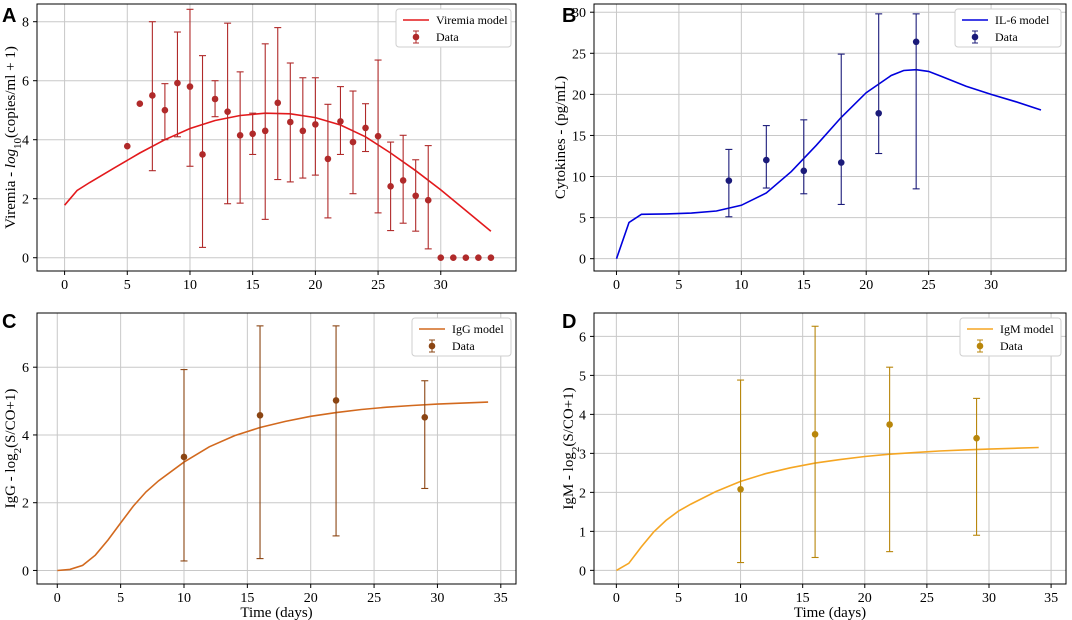 The image size is (1072, 620). Describe the element at coordinates (569, 16) in the screenshot. I see `panel-letter: B` at that location.